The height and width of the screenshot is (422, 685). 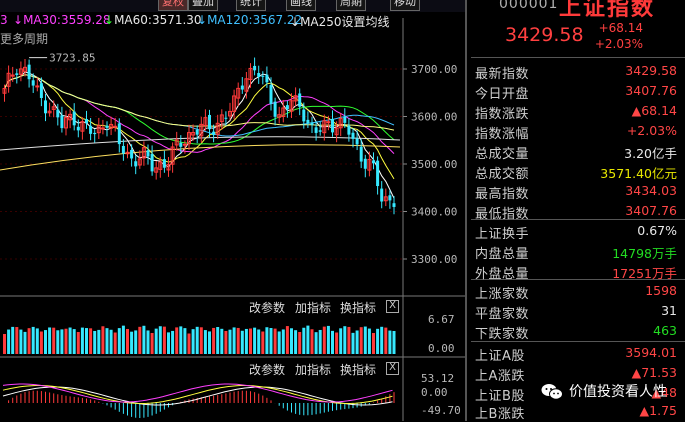 What do you see at coordinates (434, 117) in the screenshot?
I see `y-tick-label: 3600.00` at bounding box center [434, 117].